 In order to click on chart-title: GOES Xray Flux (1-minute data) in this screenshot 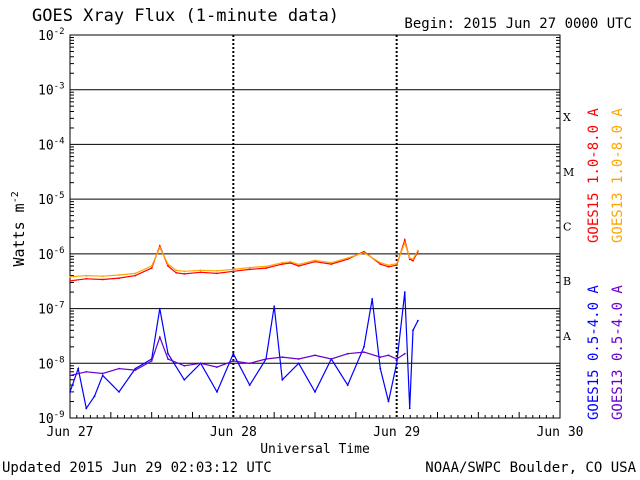, I will do `click(186, 16)`.